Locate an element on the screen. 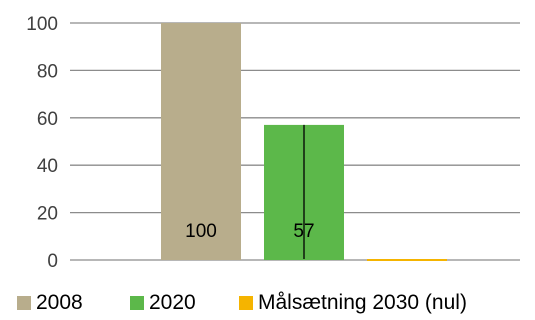 Image resolution: width=535 pixels, height=320 pixels. data-labels: 100 57 is located at coordinates (249, 231).